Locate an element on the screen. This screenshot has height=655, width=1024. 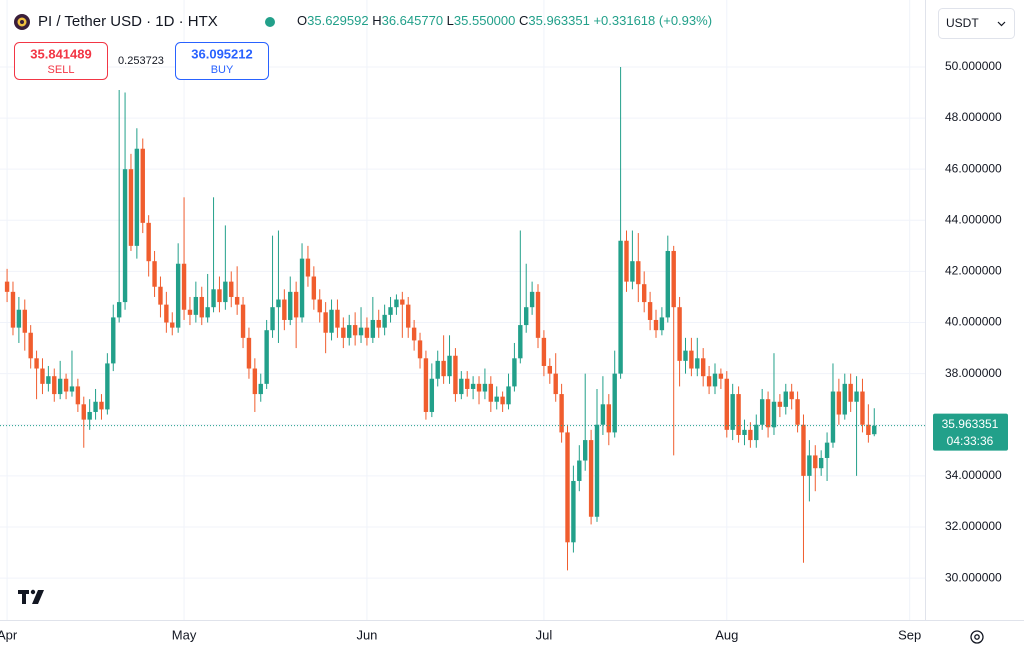
x-tick-label: Aug is located at coordinates (726, 634).